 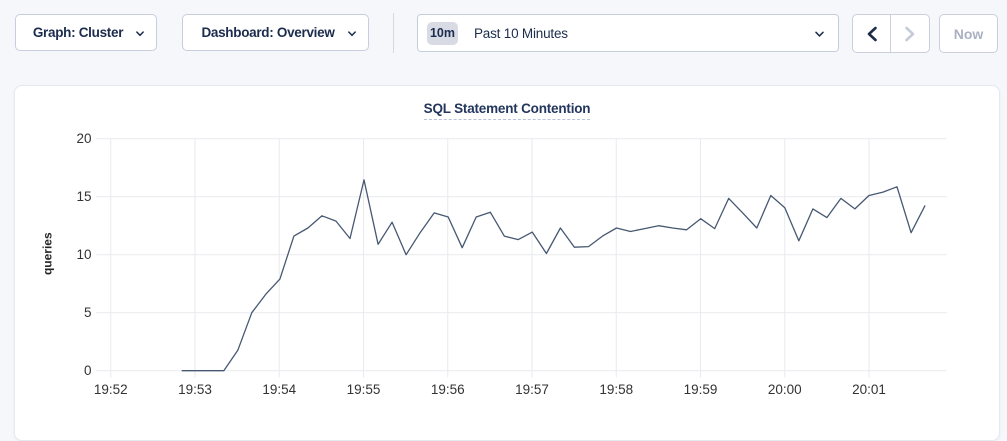 I want to click on svg-text: queries, so click(x=48, y=253).